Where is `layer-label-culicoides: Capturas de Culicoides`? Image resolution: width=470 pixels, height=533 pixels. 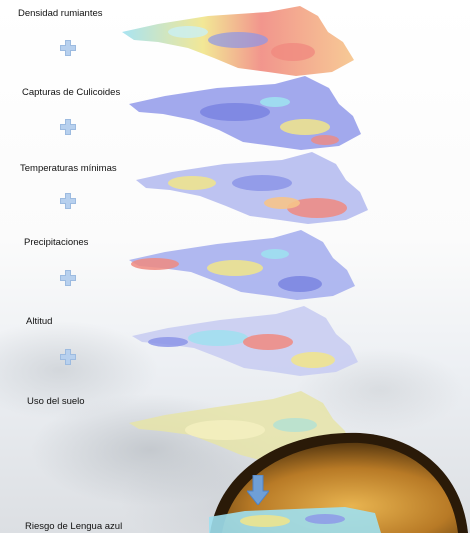 layer-label-culicoides: Capturas de Culicoides is located at coordinates (71, 92).